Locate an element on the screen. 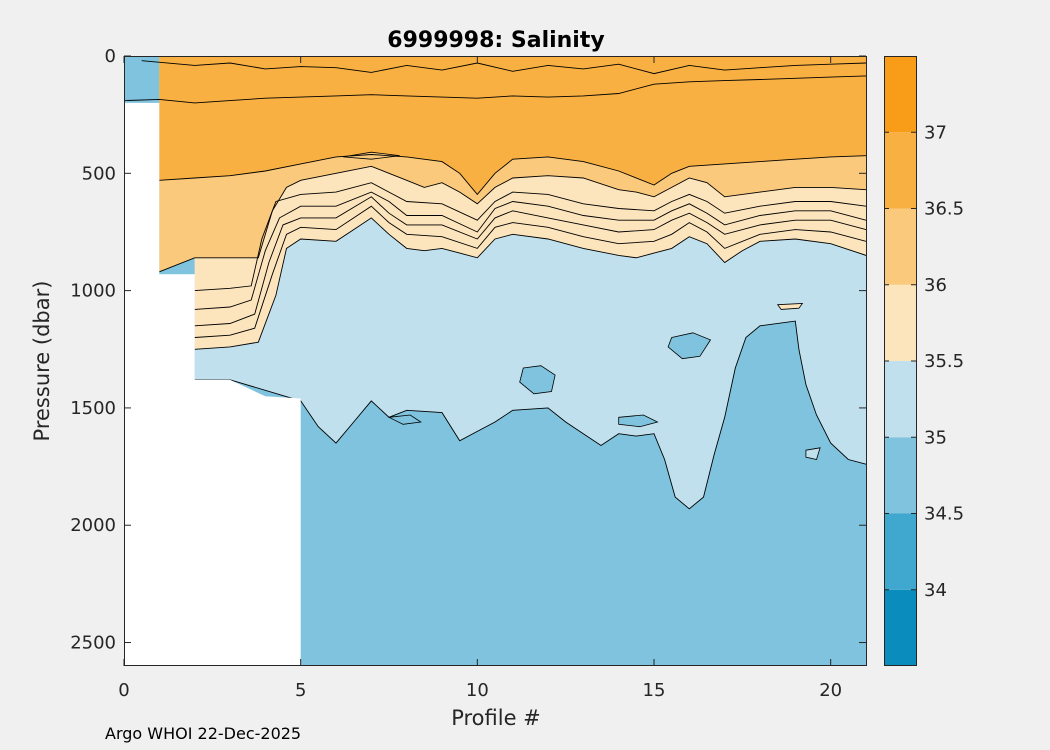 This screenshot has width=1050, height=750. colorbar: 34 34.5 35 35.5 36 36.5 37 is located at coordinates (924, 361).